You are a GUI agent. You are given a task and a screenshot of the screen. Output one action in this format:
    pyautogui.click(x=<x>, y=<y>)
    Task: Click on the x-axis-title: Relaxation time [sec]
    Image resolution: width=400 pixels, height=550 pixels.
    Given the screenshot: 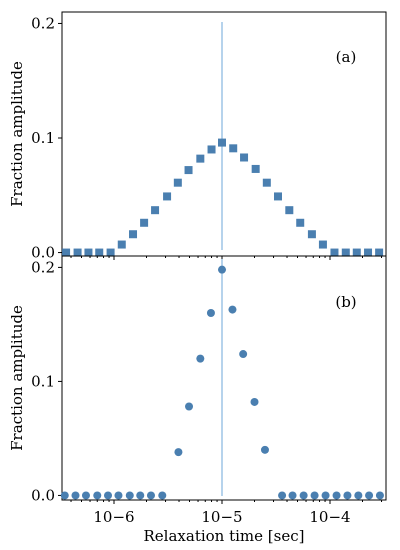 What is the action you would take?
    pyautogui.click(x=224, y=536)
    